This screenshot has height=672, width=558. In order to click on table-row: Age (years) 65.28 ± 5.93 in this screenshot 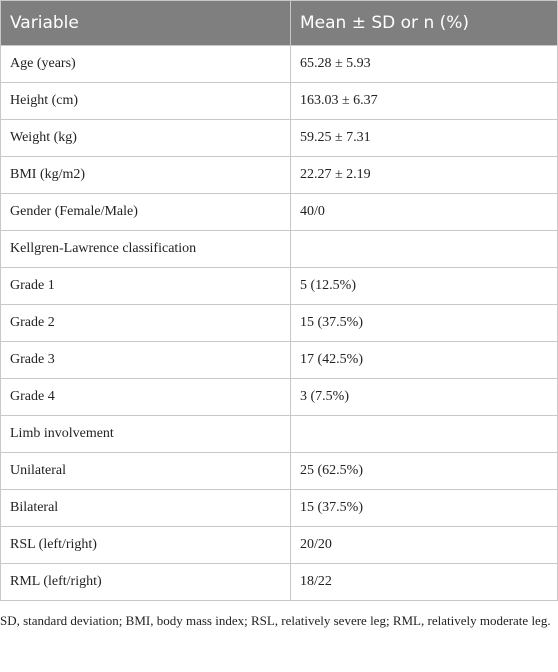, I will do `click(279, 64)`.